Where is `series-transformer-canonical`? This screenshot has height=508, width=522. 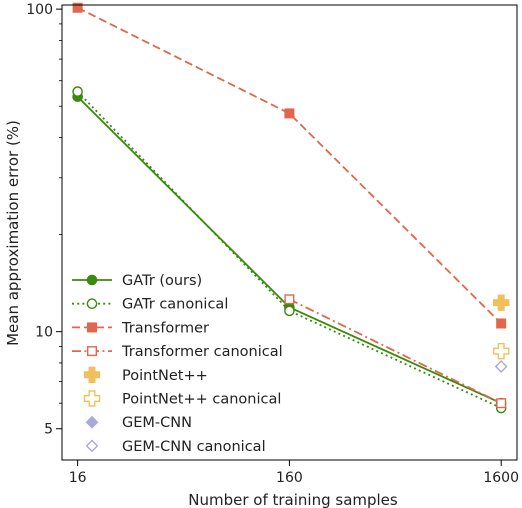 series-transformer-canonical is located at coordinates (395, 351).